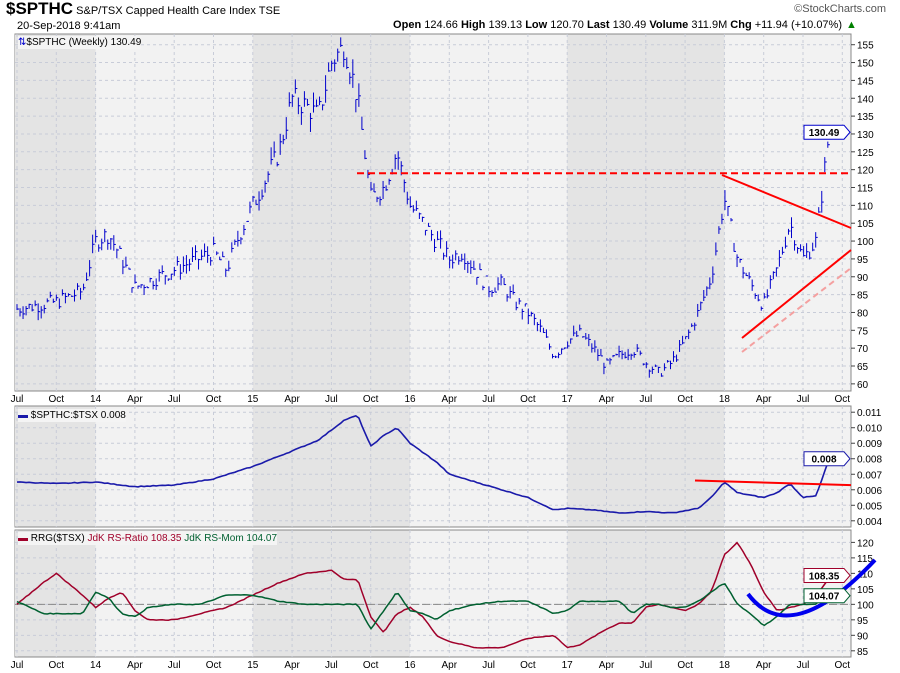  I want to click on last-price-label-box, so click(827, 132).